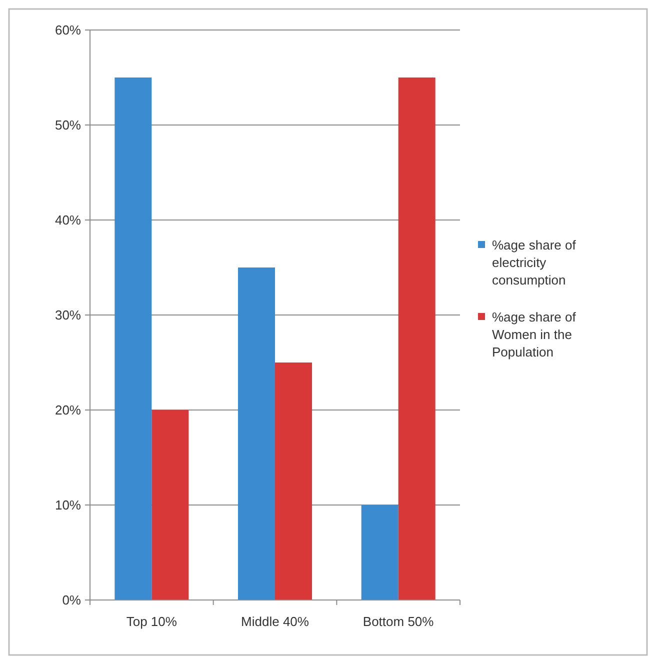 This screenshot has height=664, width=656. I want to click on x-tick-label: Middle 40%, so click(275, 621).